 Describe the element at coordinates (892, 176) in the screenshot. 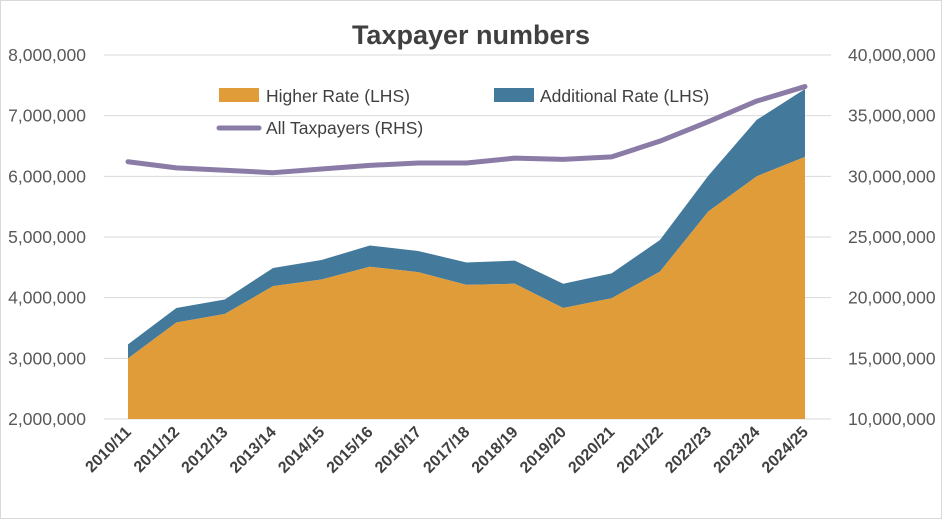

I see `right-axis-tick-label: 30,000,000` at that location.